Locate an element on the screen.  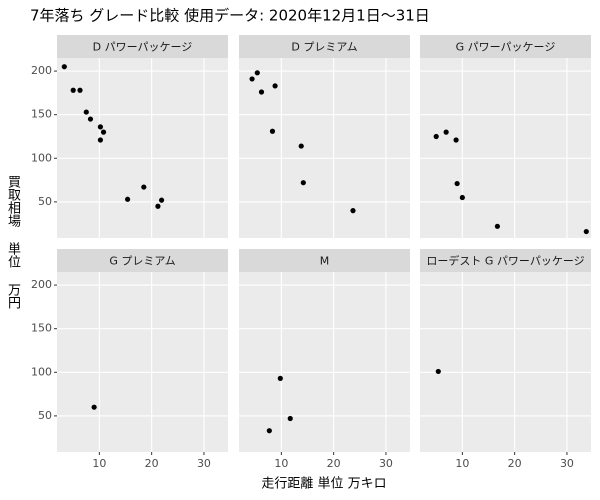
y-axis-label: 買取相場 単位 万円 is located at coordinates (12, 242).